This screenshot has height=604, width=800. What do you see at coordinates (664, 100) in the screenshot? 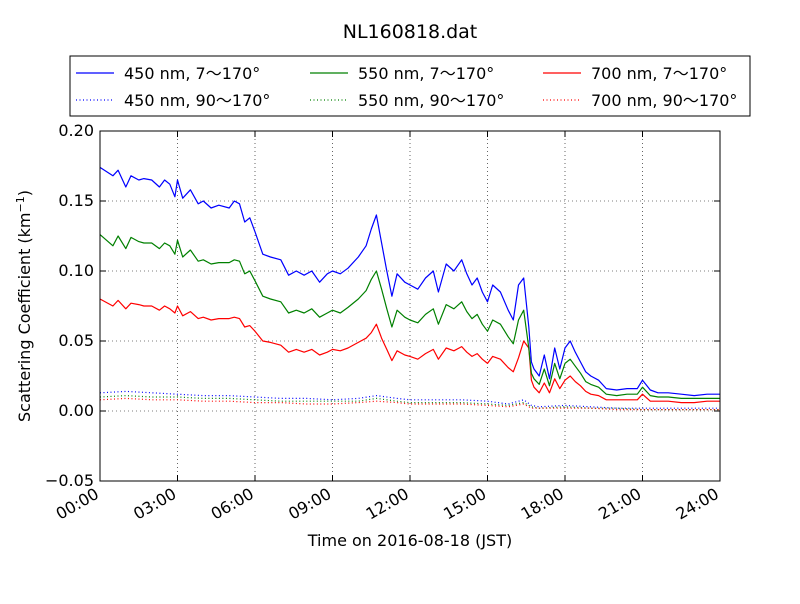
I see `legend-label-6: 700 nm, 90～170°` at bounding box center [664, 100].